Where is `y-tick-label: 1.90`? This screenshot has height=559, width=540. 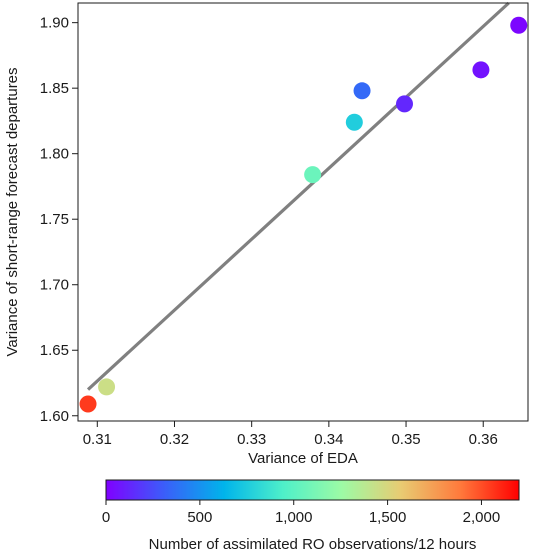 y-tick-label: 1.90 is located at coordinates (54, 23).